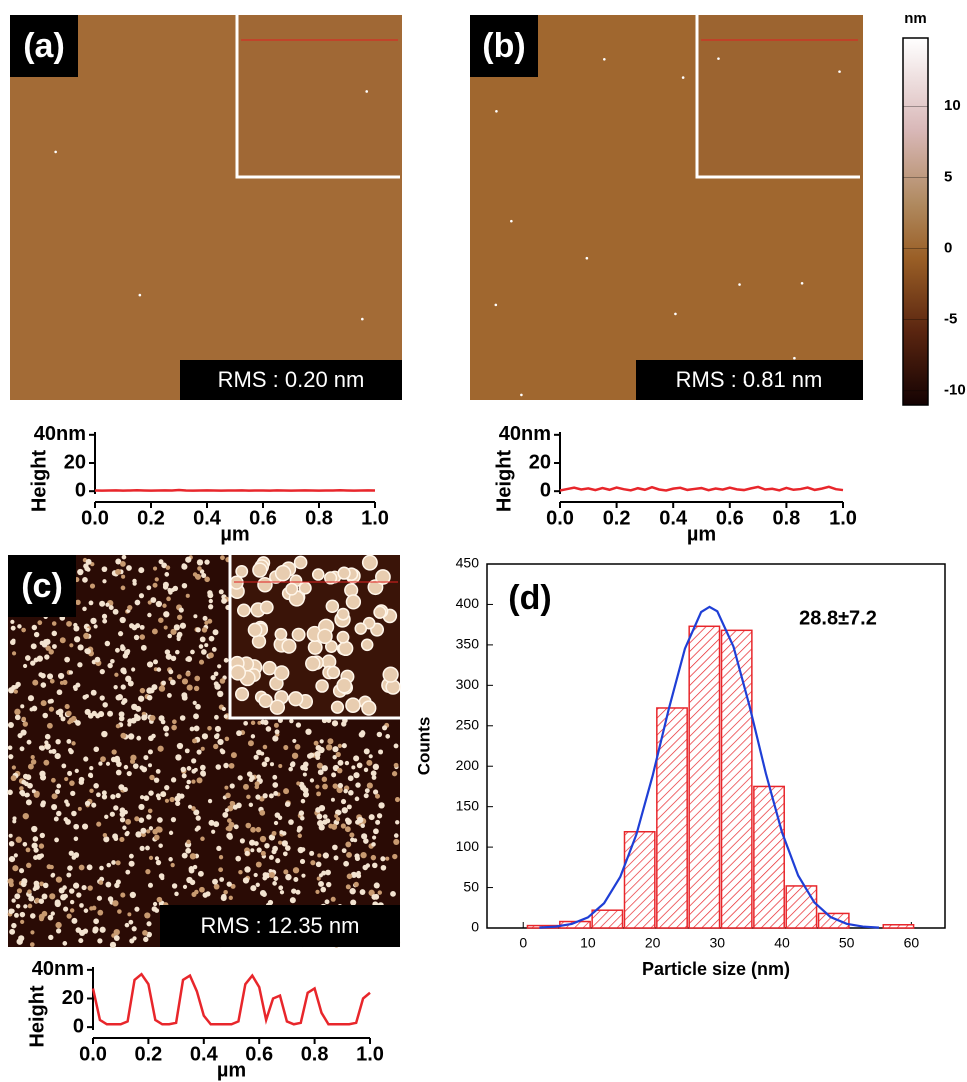 The image size is (967, 1082). I want to click on colorbar-tick-label: 5, so click(948, 176).